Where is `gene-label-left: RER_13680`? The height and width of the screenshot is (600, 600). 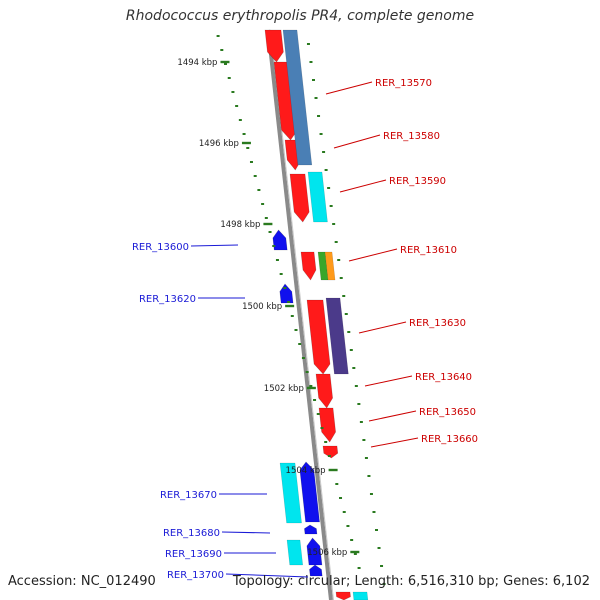
gene-label-left: RER_13680 is located at coordinates (191, 533).